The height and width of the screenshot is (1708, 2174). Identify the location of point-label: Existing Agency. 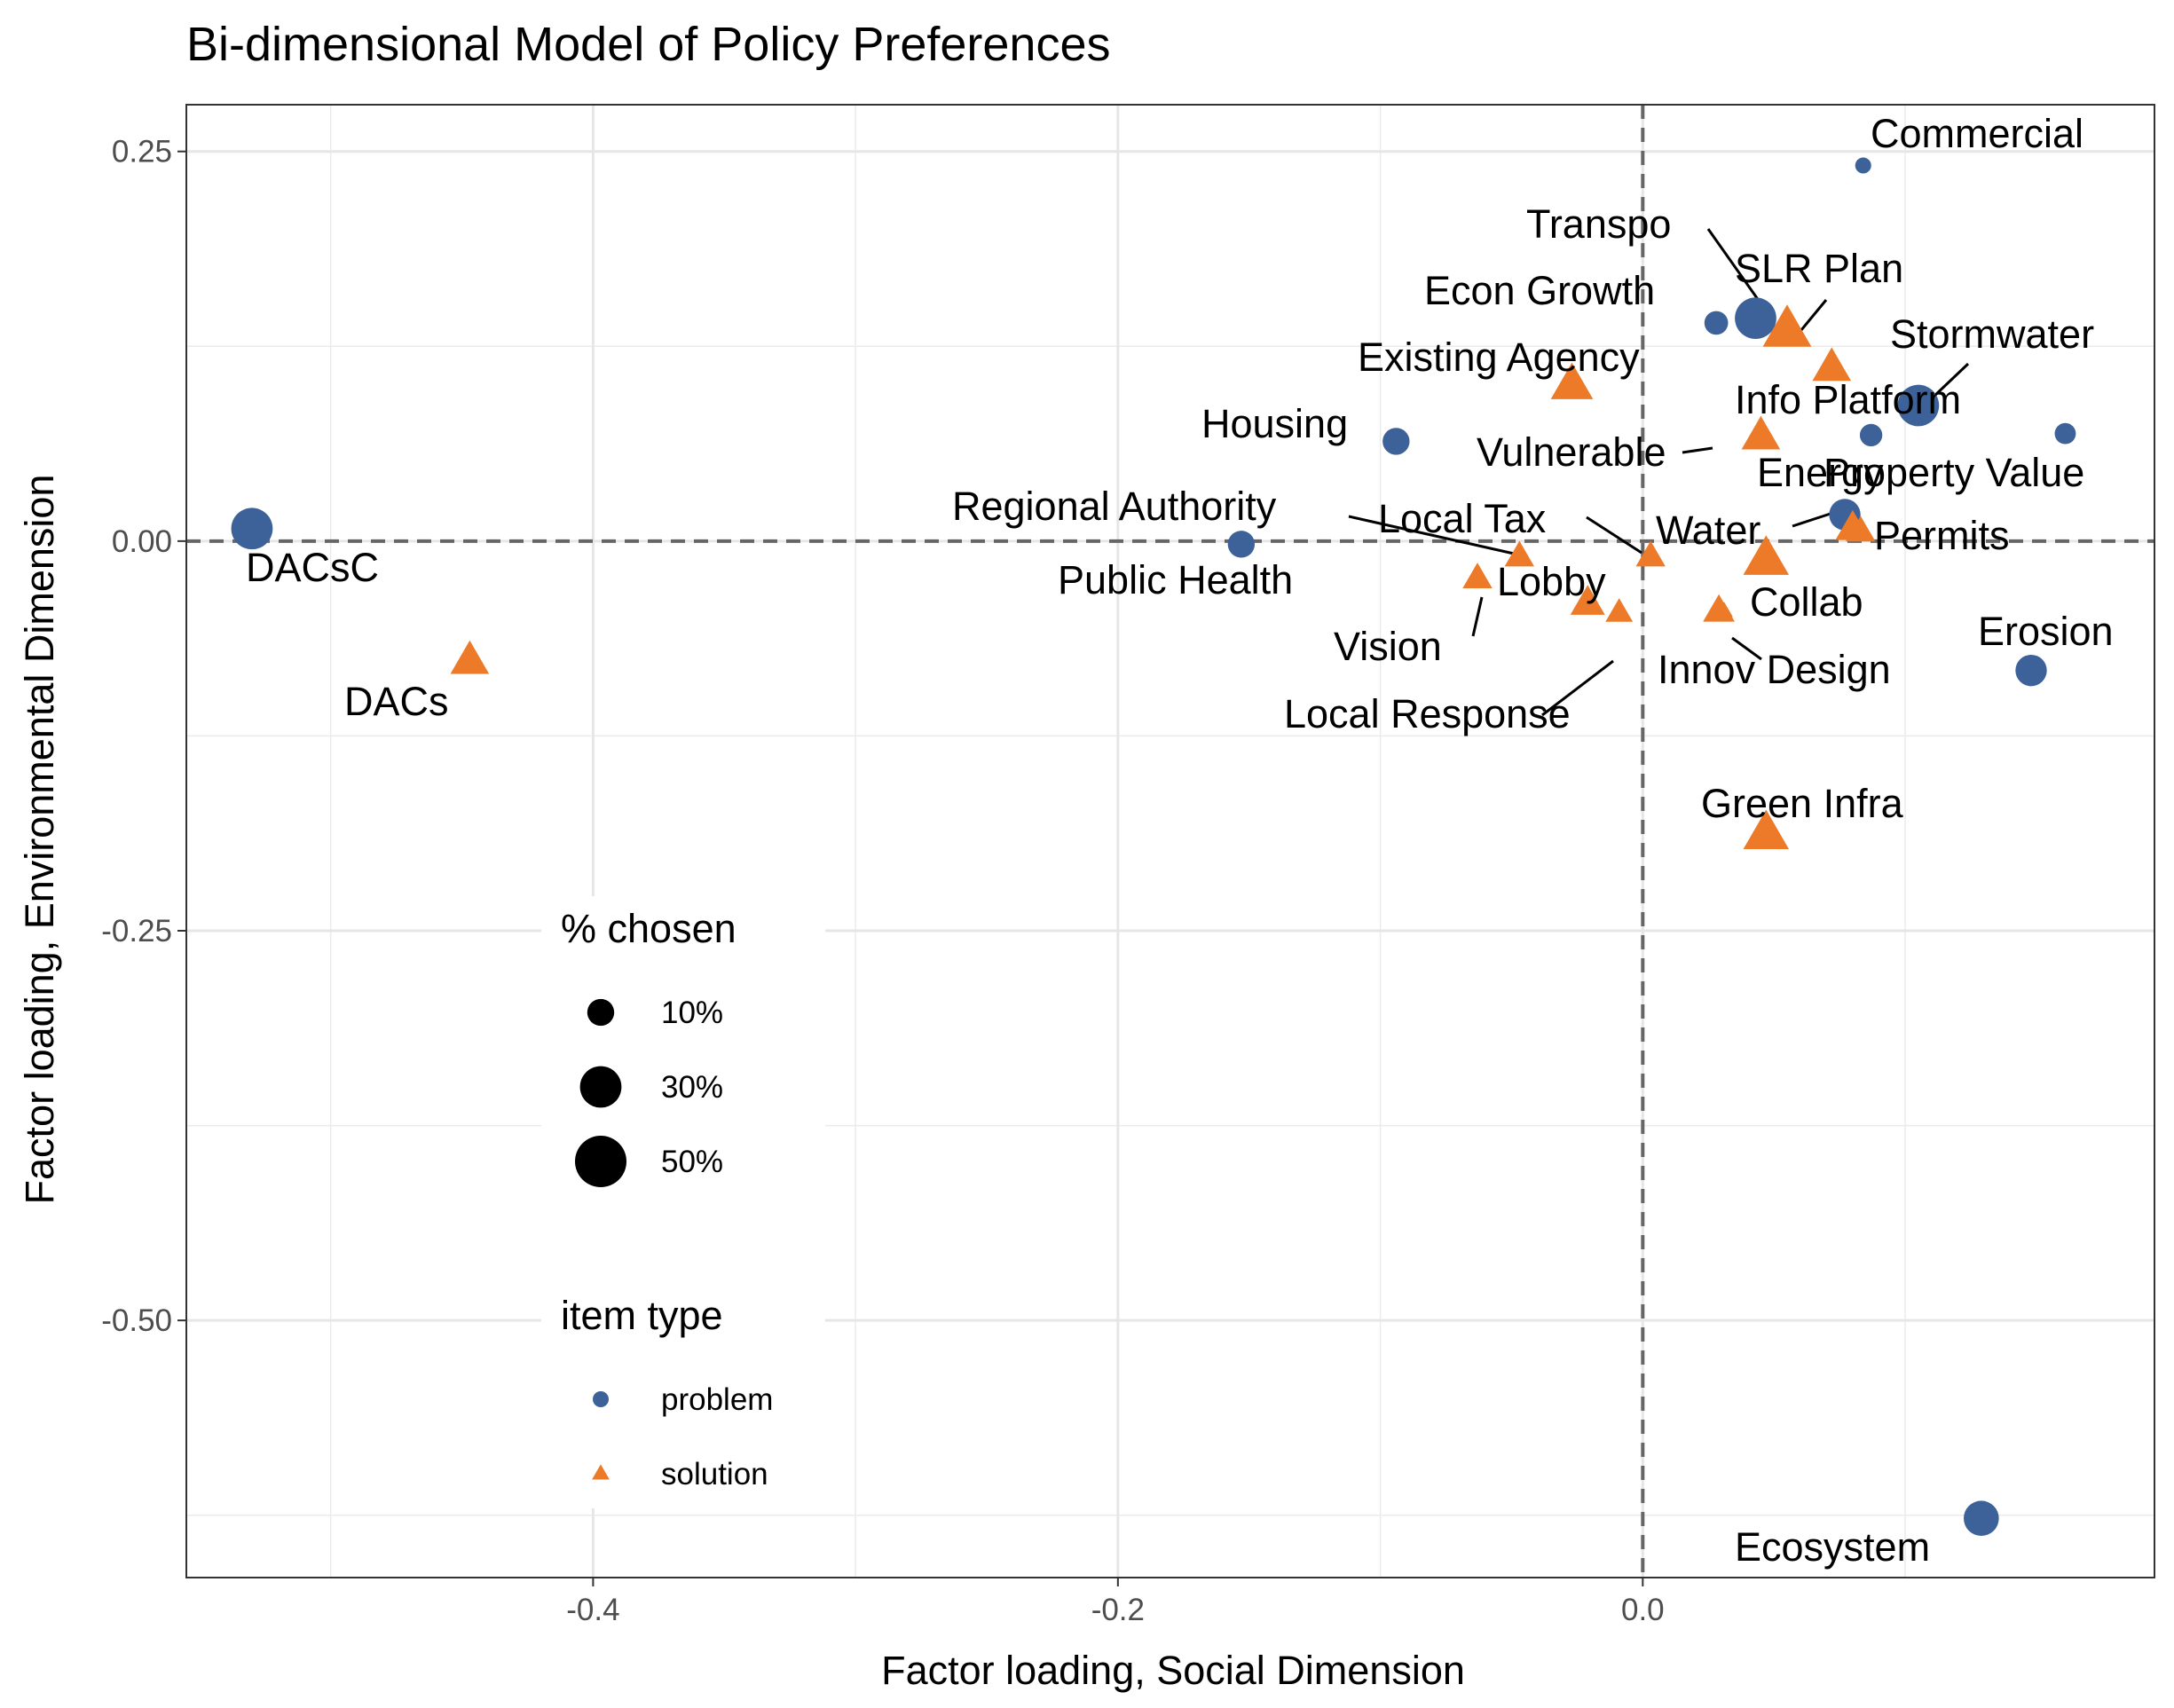
(1499, 357).